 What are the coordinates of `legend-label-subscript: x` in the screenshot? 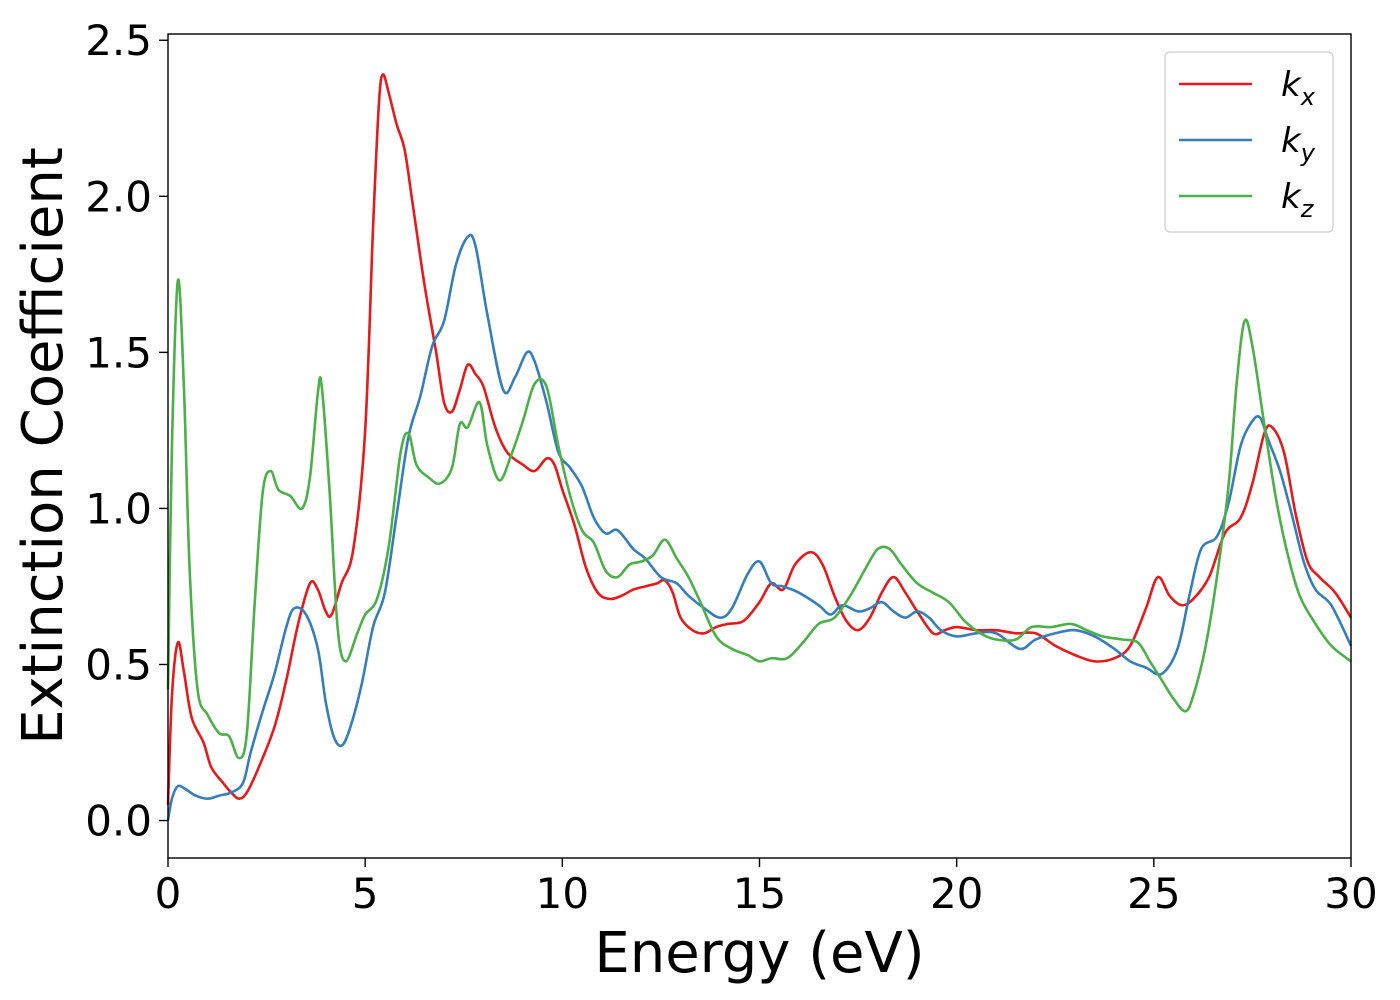 It's located at (1308, 97).